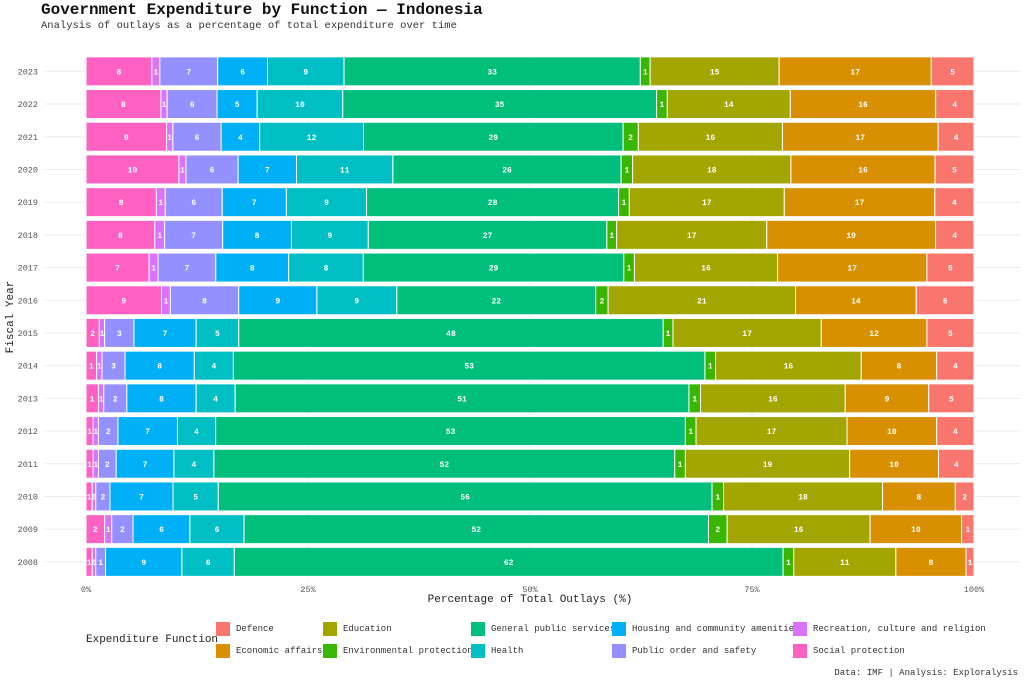  What do you see at coordinates (28, 72) in the screenshot?
I see `y-tick-label: 2023` at bounding box center [28, 72].